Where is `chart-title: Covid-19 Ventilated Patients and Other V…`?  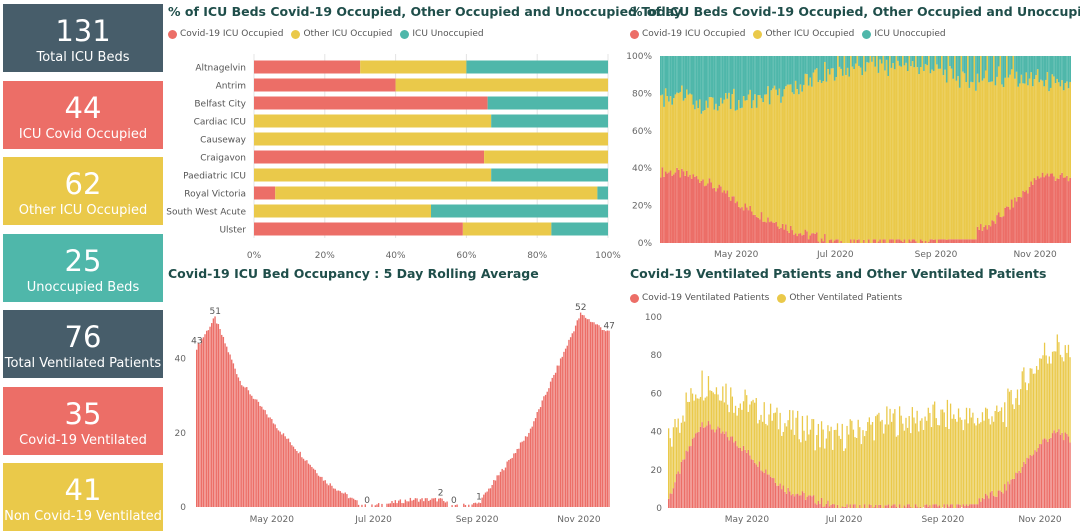 chart-title: Covid-19 Ventilated Patients and Other V… is located at coordinates (838, 273).